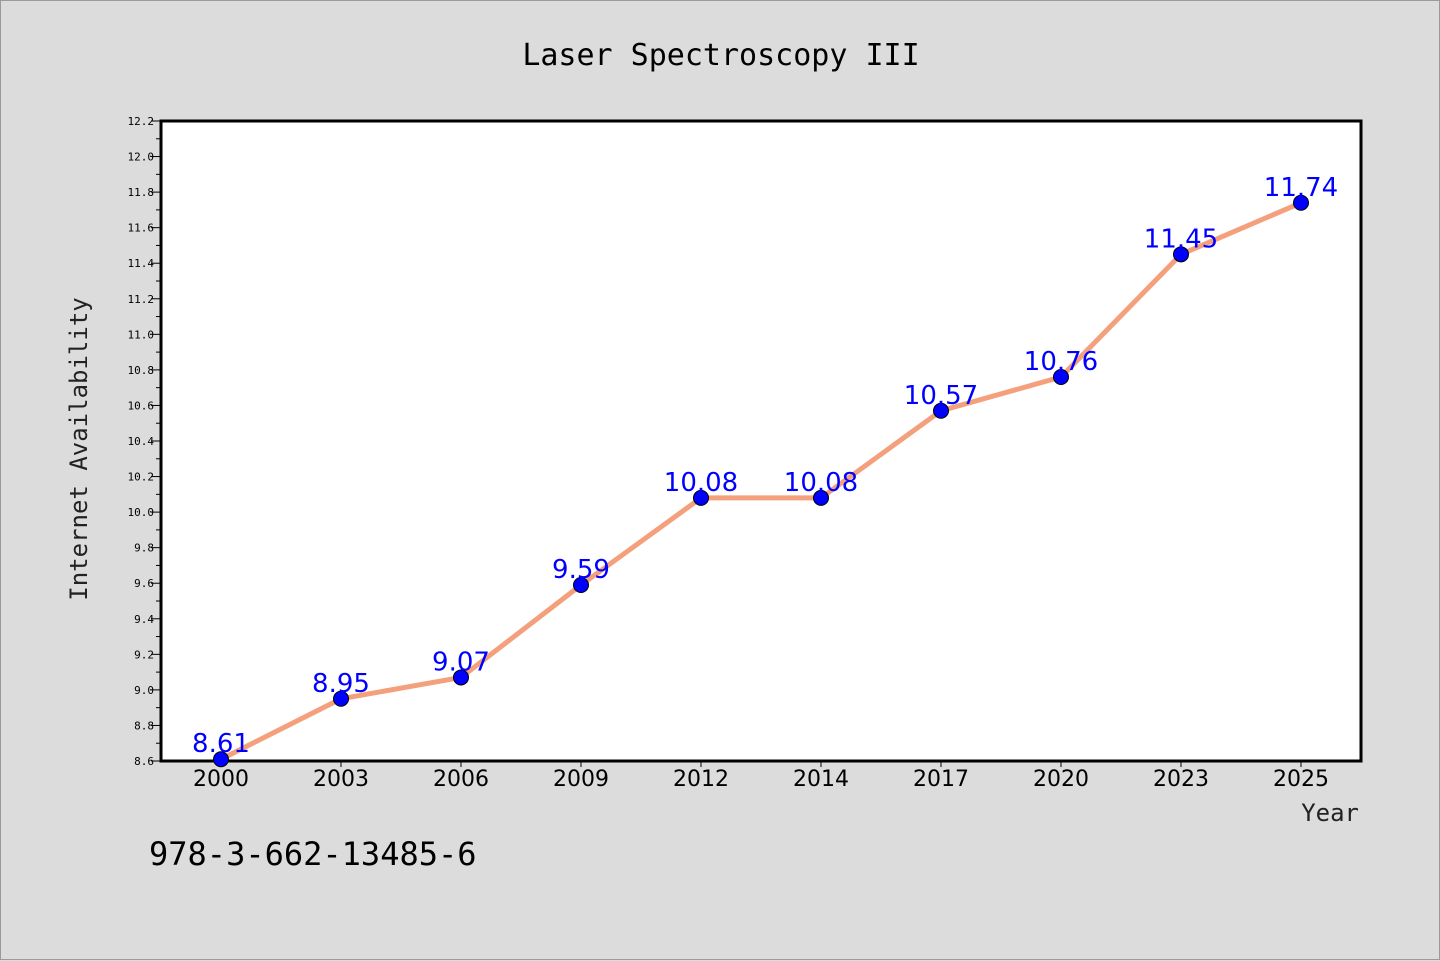  What do you see at coordinates (341, 779) in the screenshot?
I see `x-tick-label: 2003` at bounding box center [341, 779].